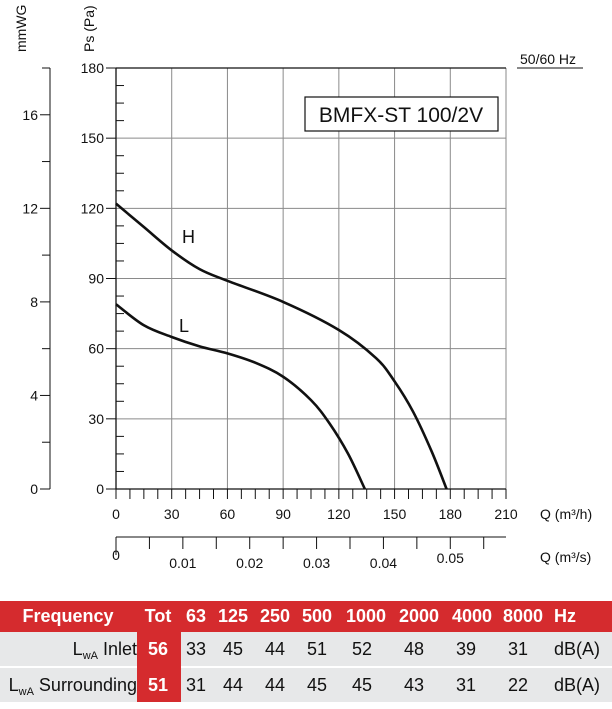 This screenshot has height=709, width=612. I want to click on chart-title: BMFX-ST 100/2V, so click(401, 115).